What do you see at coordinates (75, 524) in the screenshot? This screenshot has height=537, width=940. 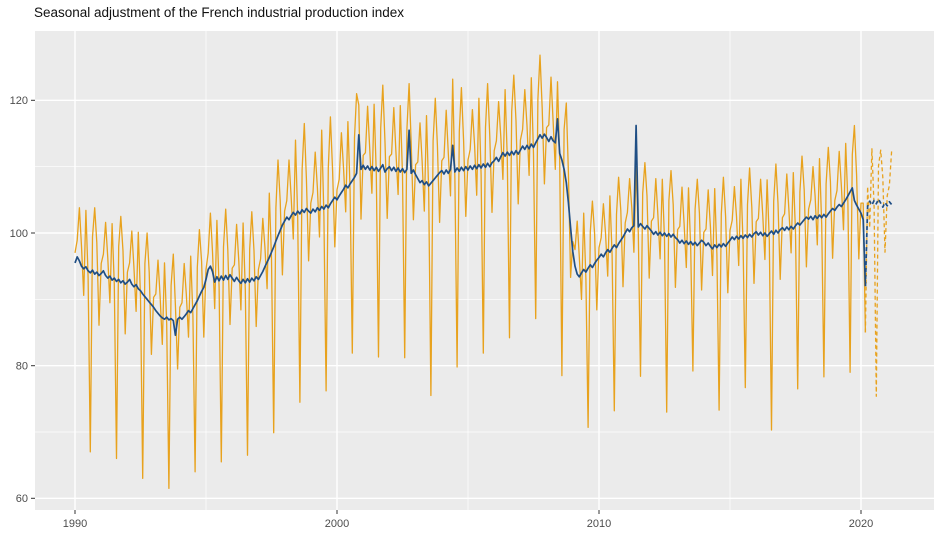 I see `x-axis-tick-label: 1990` at bounding box center [75, 524].